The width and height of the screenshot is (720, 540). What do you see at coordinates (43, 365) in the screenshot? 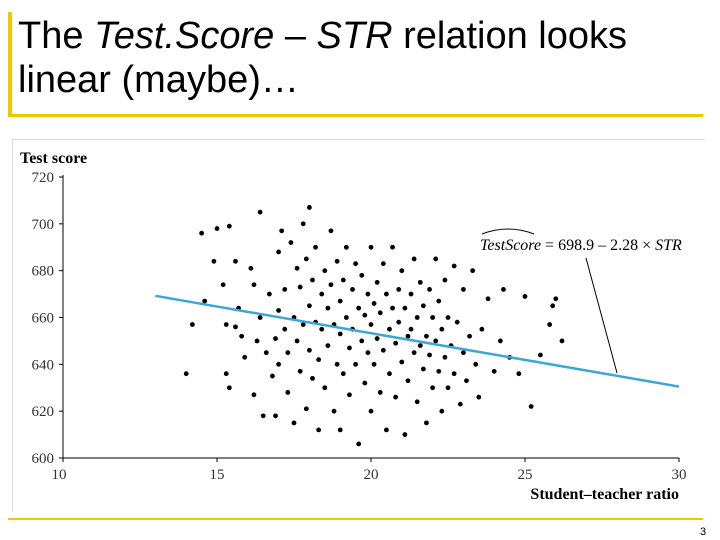
I see `y-tick-label: 640` at bounding box center [43, 365].